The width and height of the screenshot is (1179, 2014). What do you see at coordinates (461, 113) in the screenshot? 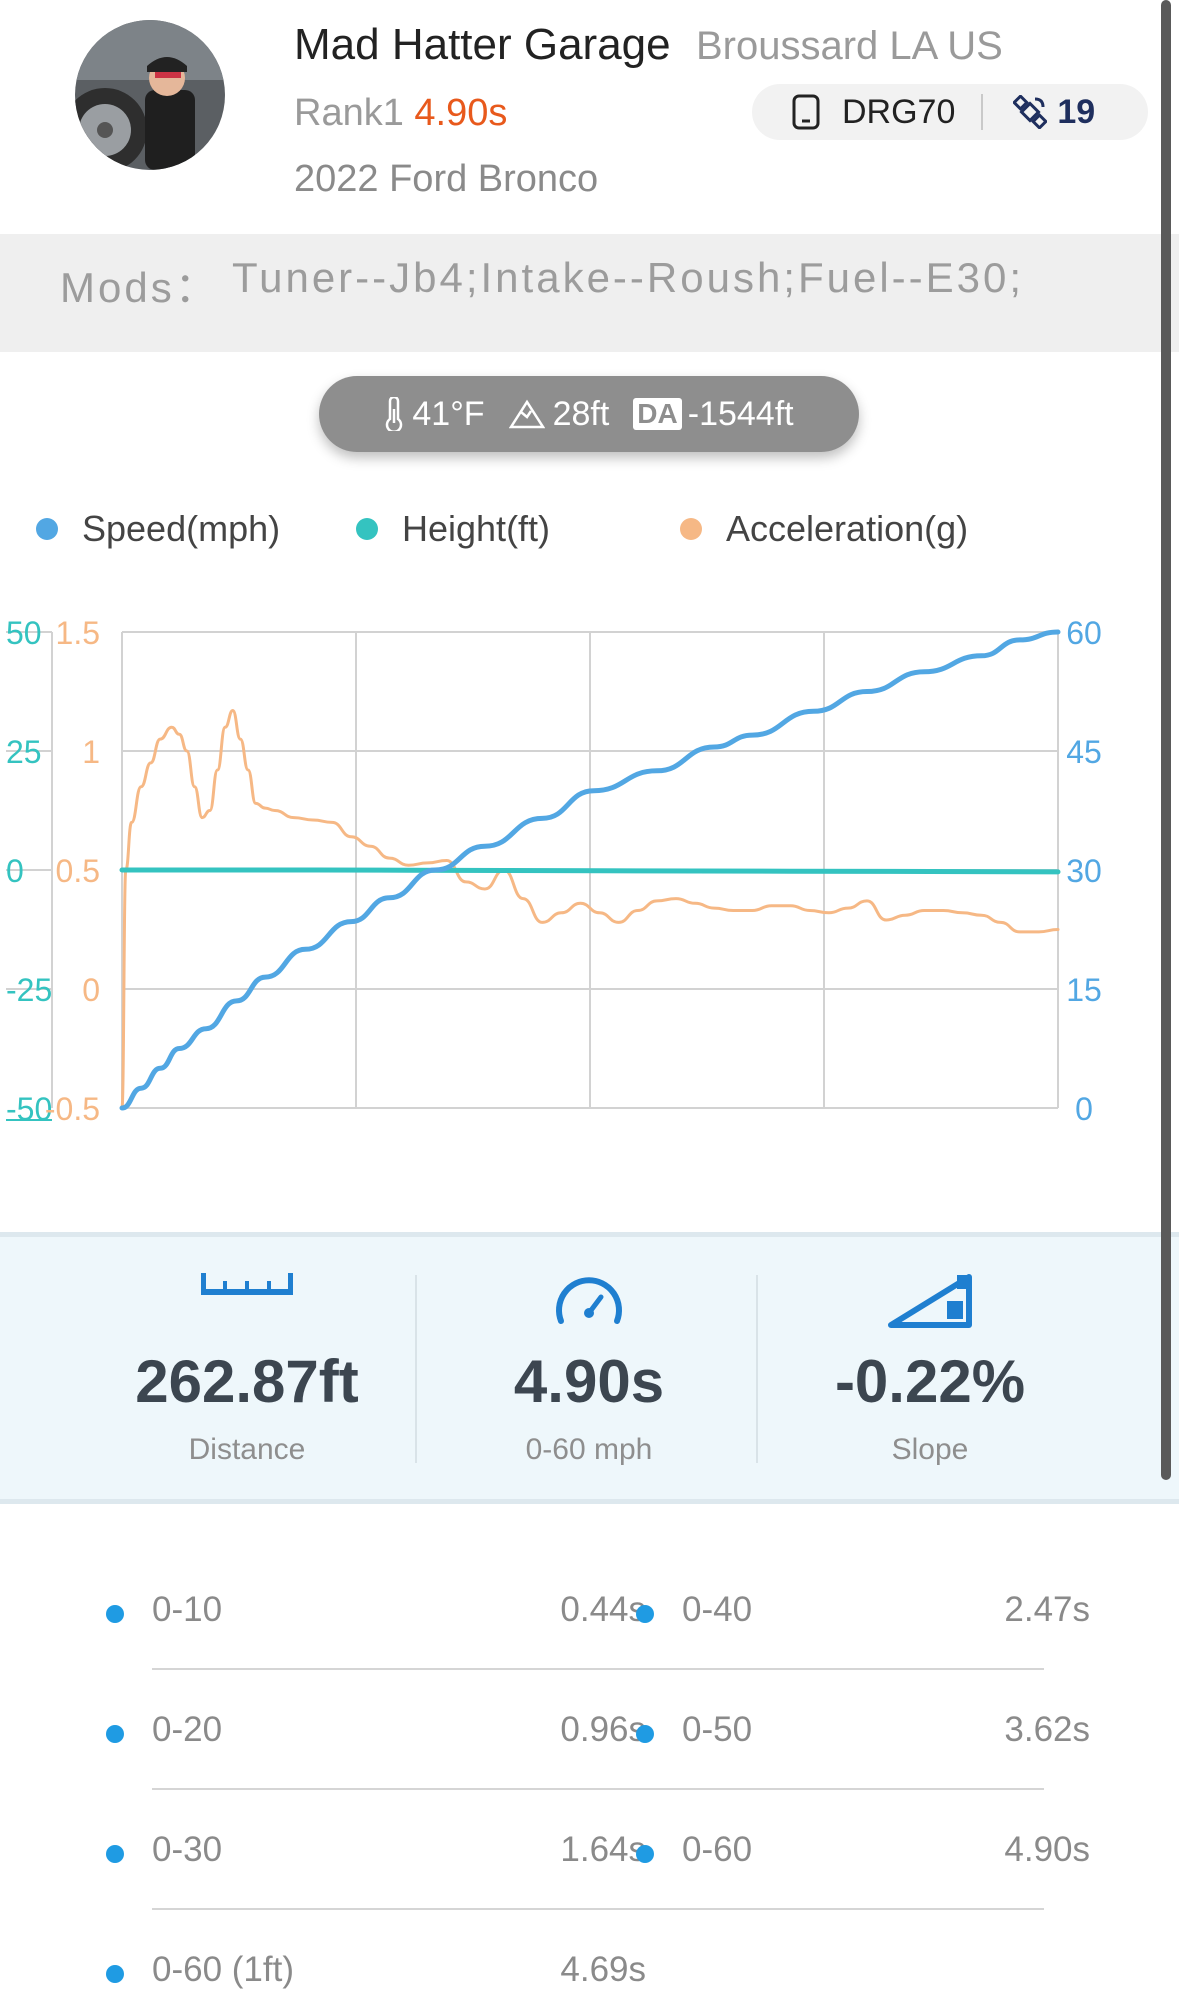
I see `rank-time: 4.90s` at bounding box center [461, 113].